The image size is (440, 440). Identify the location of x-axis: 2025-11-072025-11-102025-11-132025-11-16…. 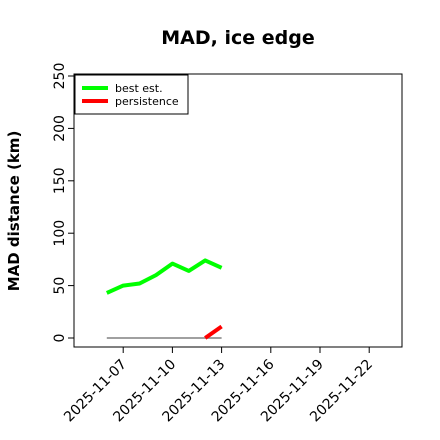
(218, 386).